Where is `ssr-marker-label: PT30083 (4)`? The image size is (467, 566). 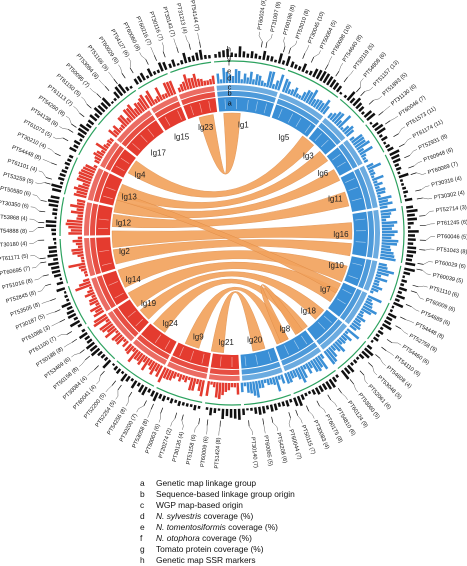
ssr-marker-label: PT30083 (4) is located at coordinates (321, 434).